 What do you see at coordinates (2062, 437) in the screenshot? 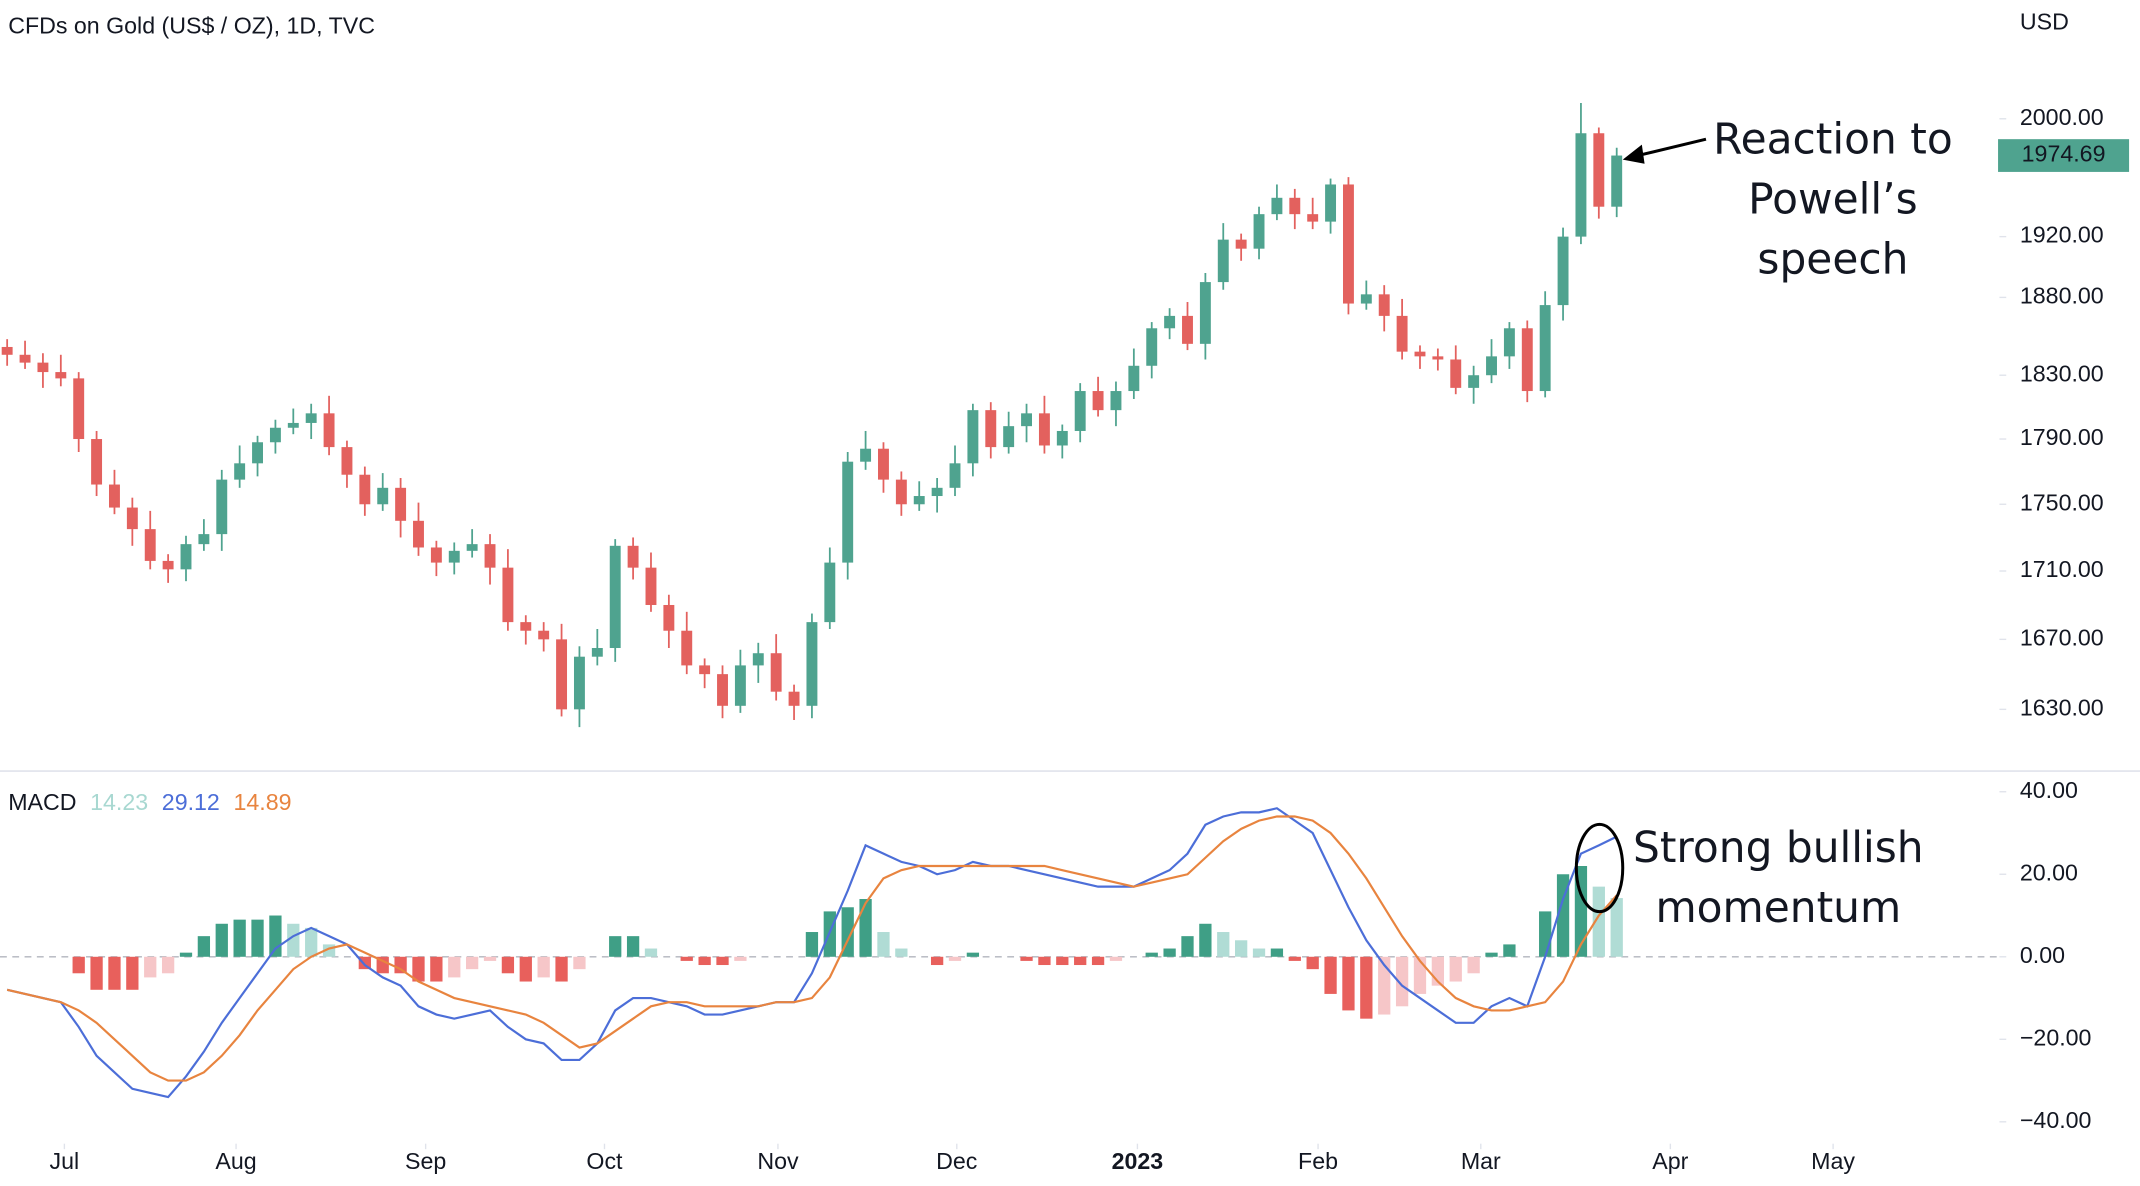
I see `y-tick-label: 1790.00` at bounding box center [2062, 437].